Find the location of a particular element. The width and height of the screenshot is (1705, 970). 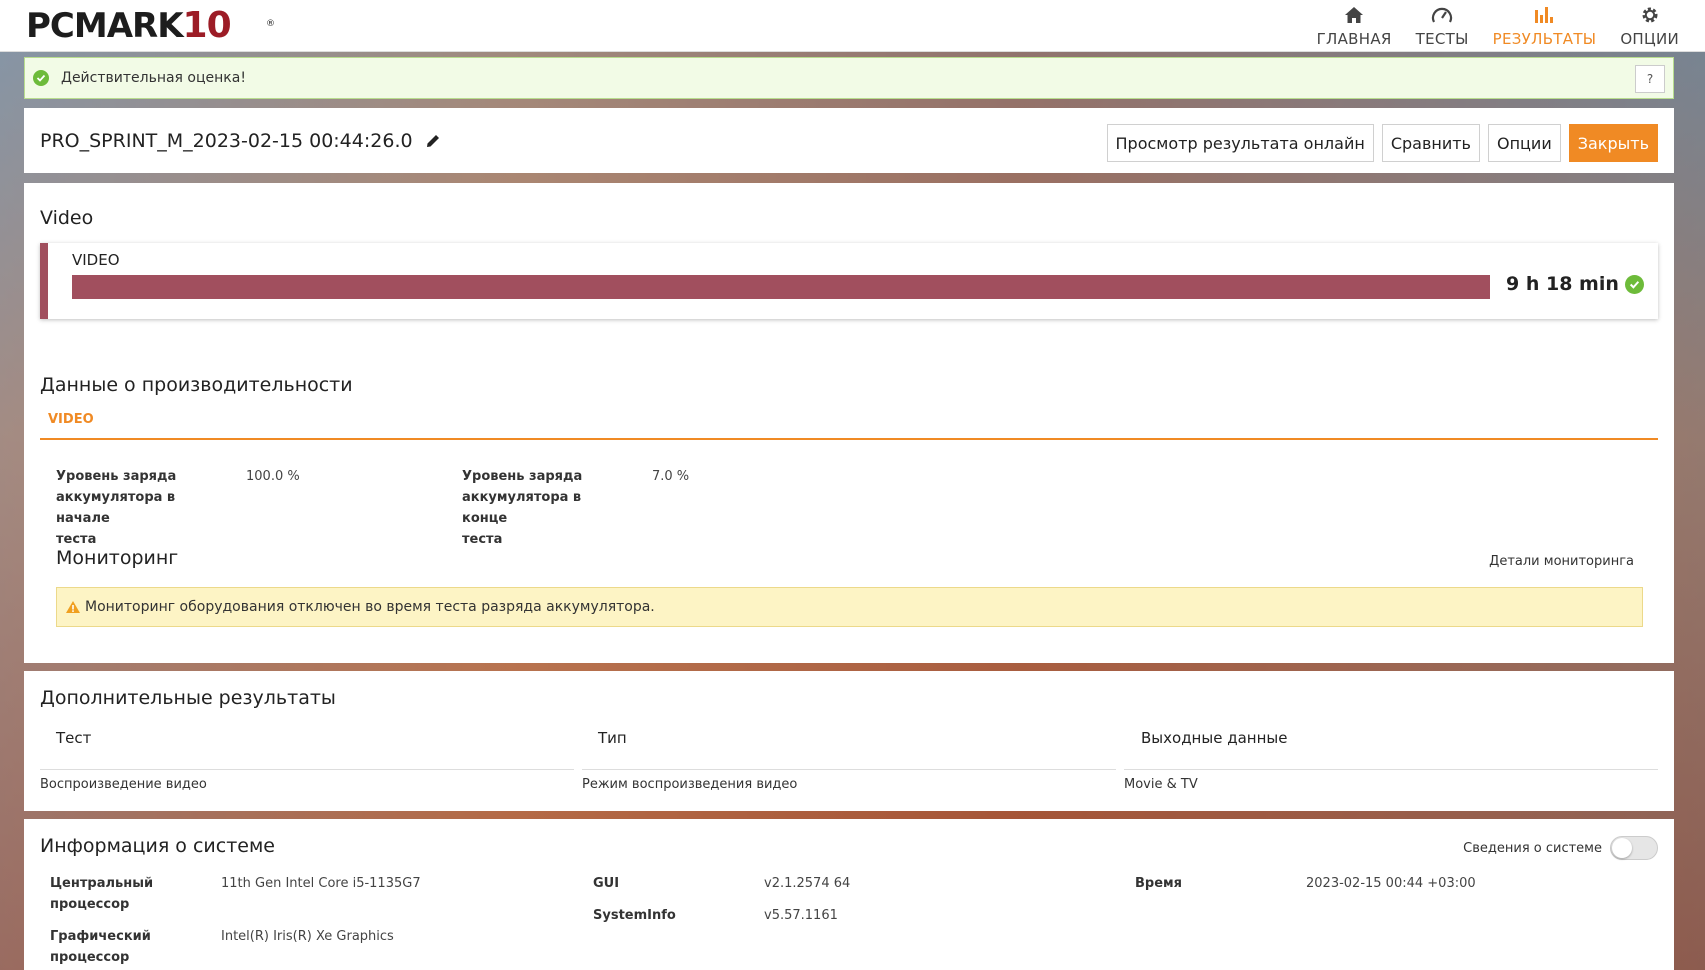

time-label: Время is located at coordinates (1159, 883).